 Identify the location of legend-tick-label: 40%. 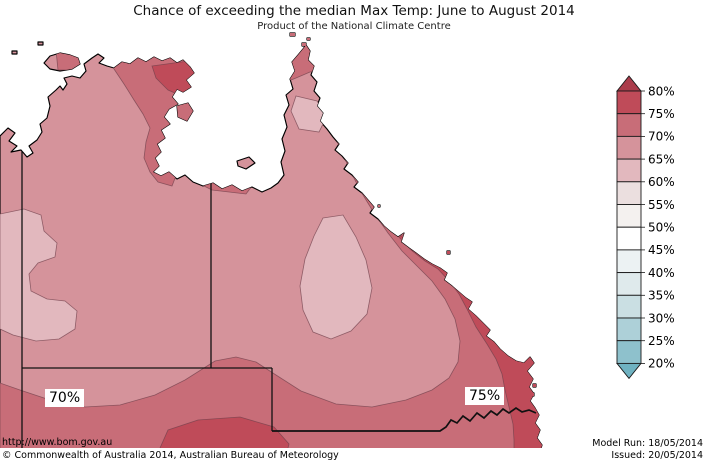
(661, 273).